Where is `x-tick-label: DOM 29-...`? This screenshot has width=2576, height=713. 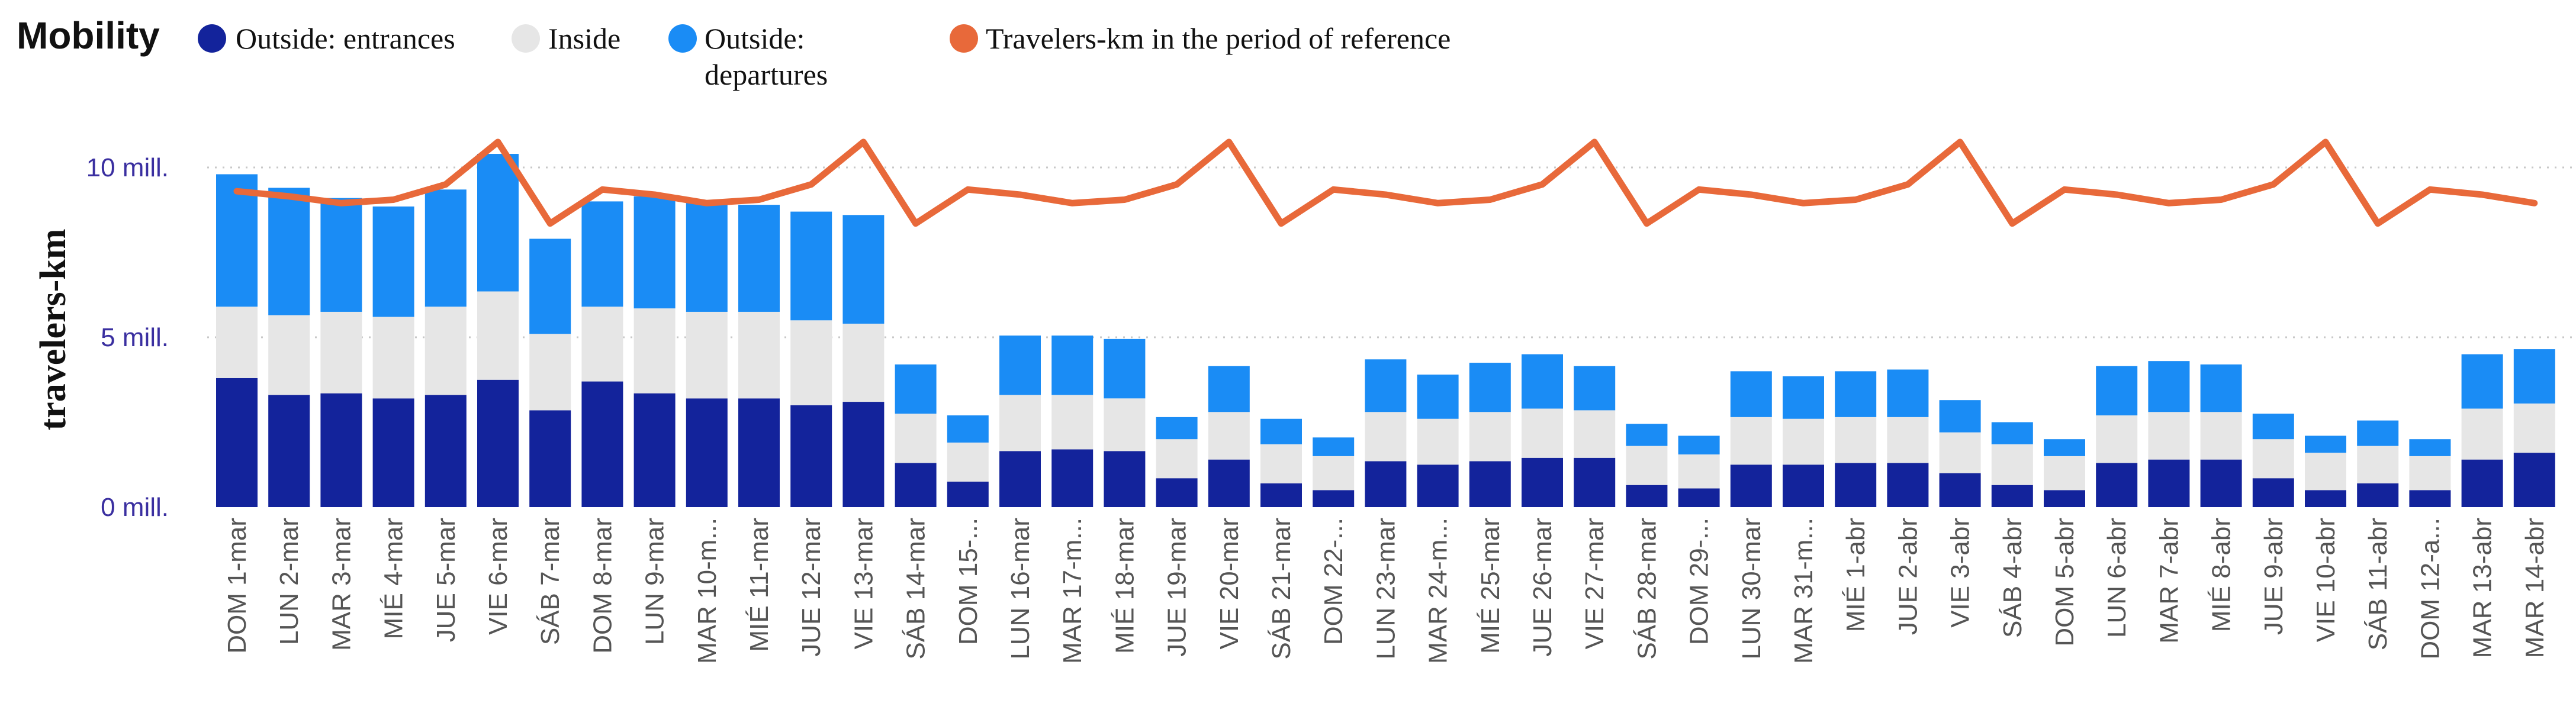 x-tick-label: DOM 29-... is located at coordinates (1699, 581).